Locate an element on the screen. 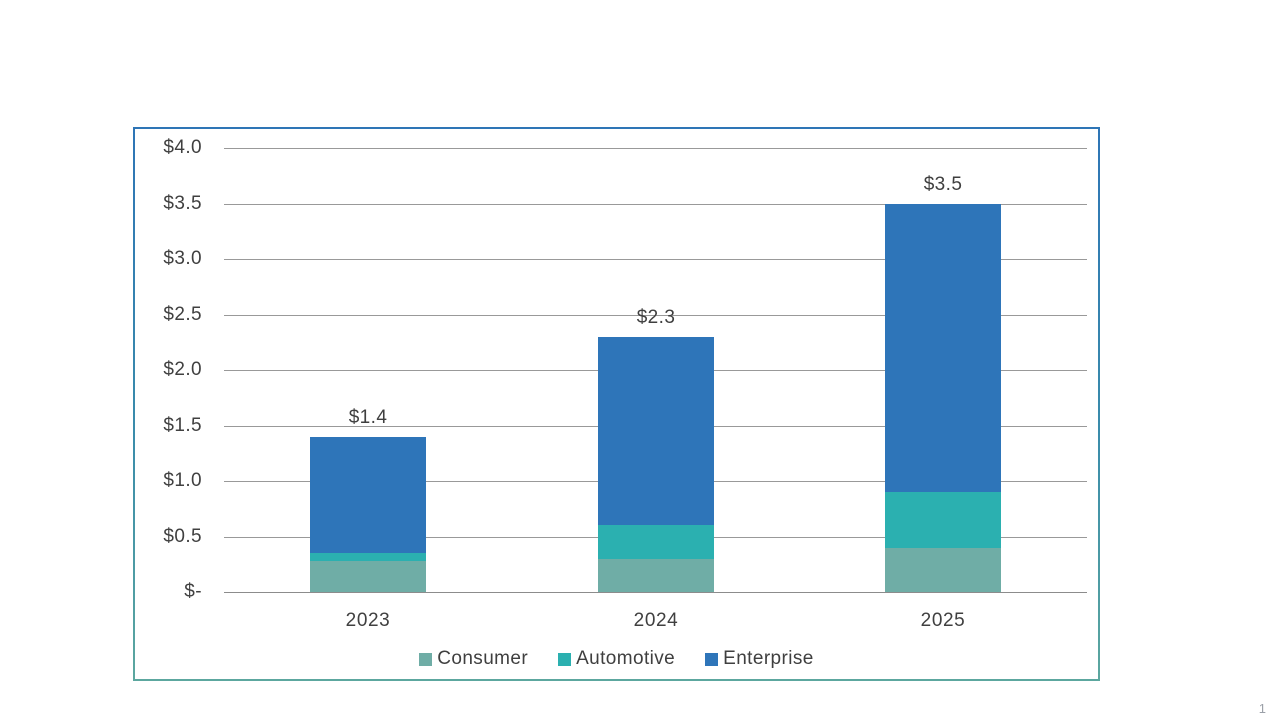 This screenshot has width=1280, height=720. bar-segment-consumer-2025 is located at coordinates (943, 569).